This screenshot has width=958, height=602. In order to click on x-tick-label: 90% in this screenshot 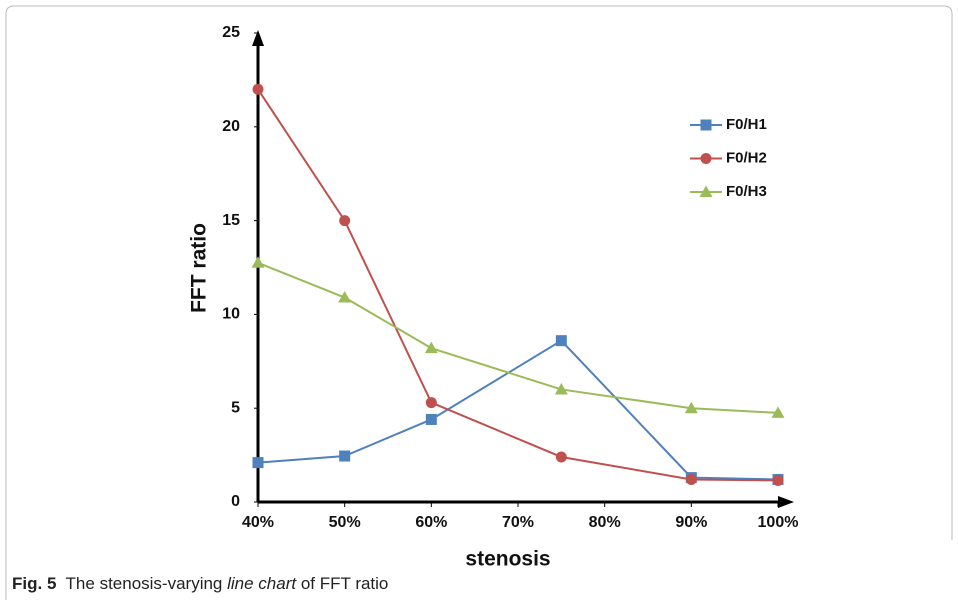, I will do `click(691, 522)`.